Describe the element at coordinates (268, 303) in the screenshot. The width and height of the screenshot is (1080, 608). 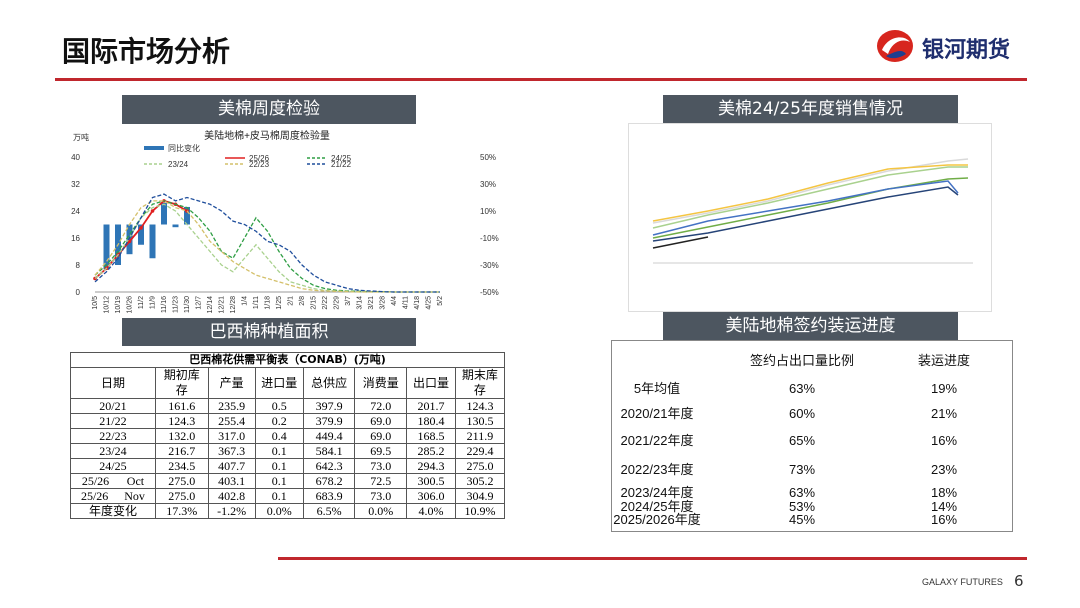
I see `x-tick-label: 1/18` at that location.